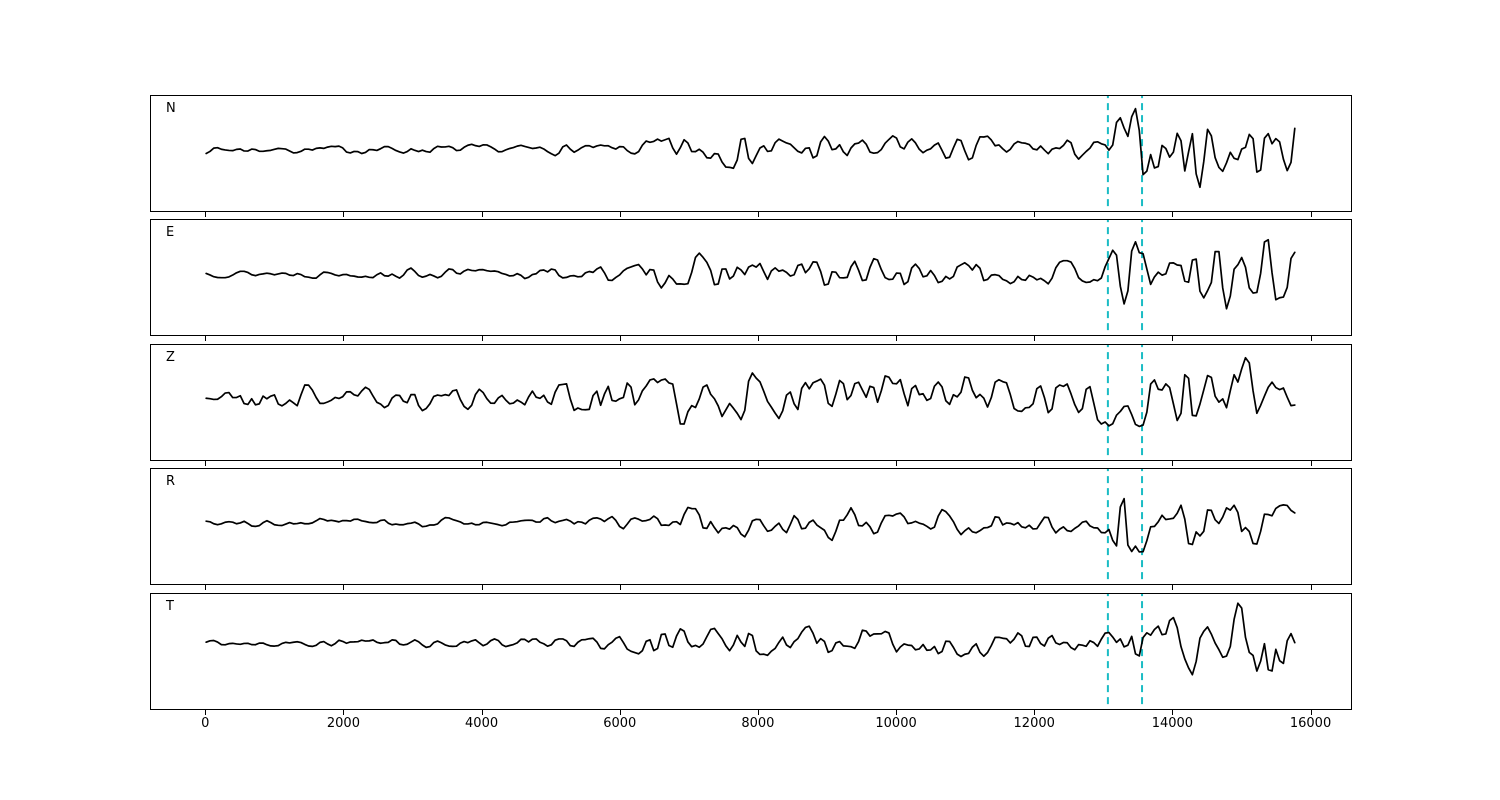 Image resolution: width=1500 pixels, height=800 pixels. Describe the element at coordinates (170, 606) in the screenshot. I see `channel-label-T: T` at that location.